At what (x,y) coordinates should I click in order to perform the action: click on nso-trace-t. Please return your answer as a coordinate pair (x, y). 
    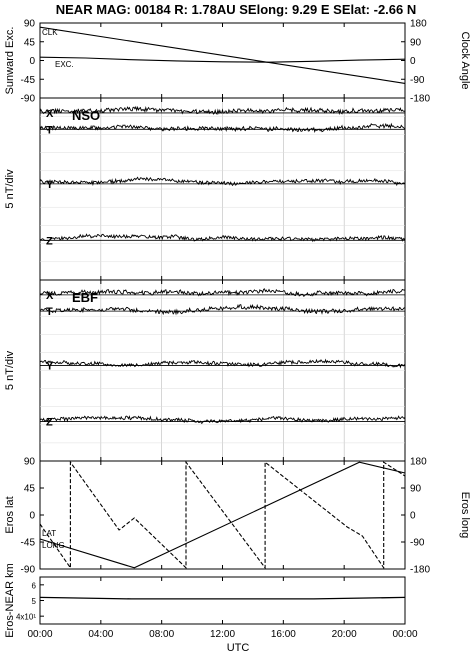
    Looking at the image, I should click on (222, 127).